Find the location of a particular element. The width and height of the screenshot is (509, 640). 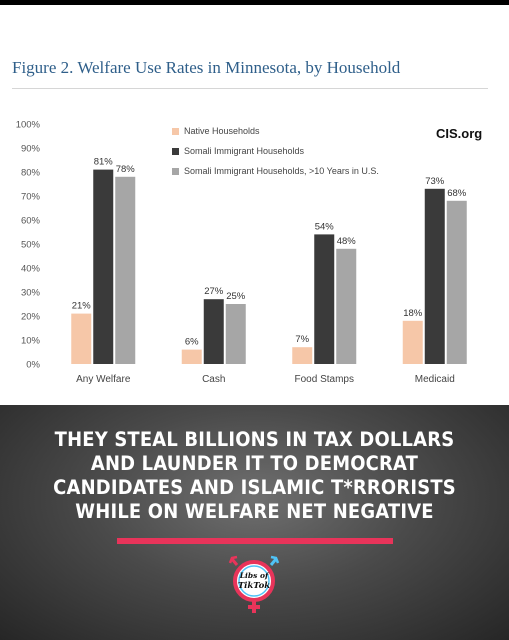

bar-value-label: 6% is located at coordinates (192, 342).